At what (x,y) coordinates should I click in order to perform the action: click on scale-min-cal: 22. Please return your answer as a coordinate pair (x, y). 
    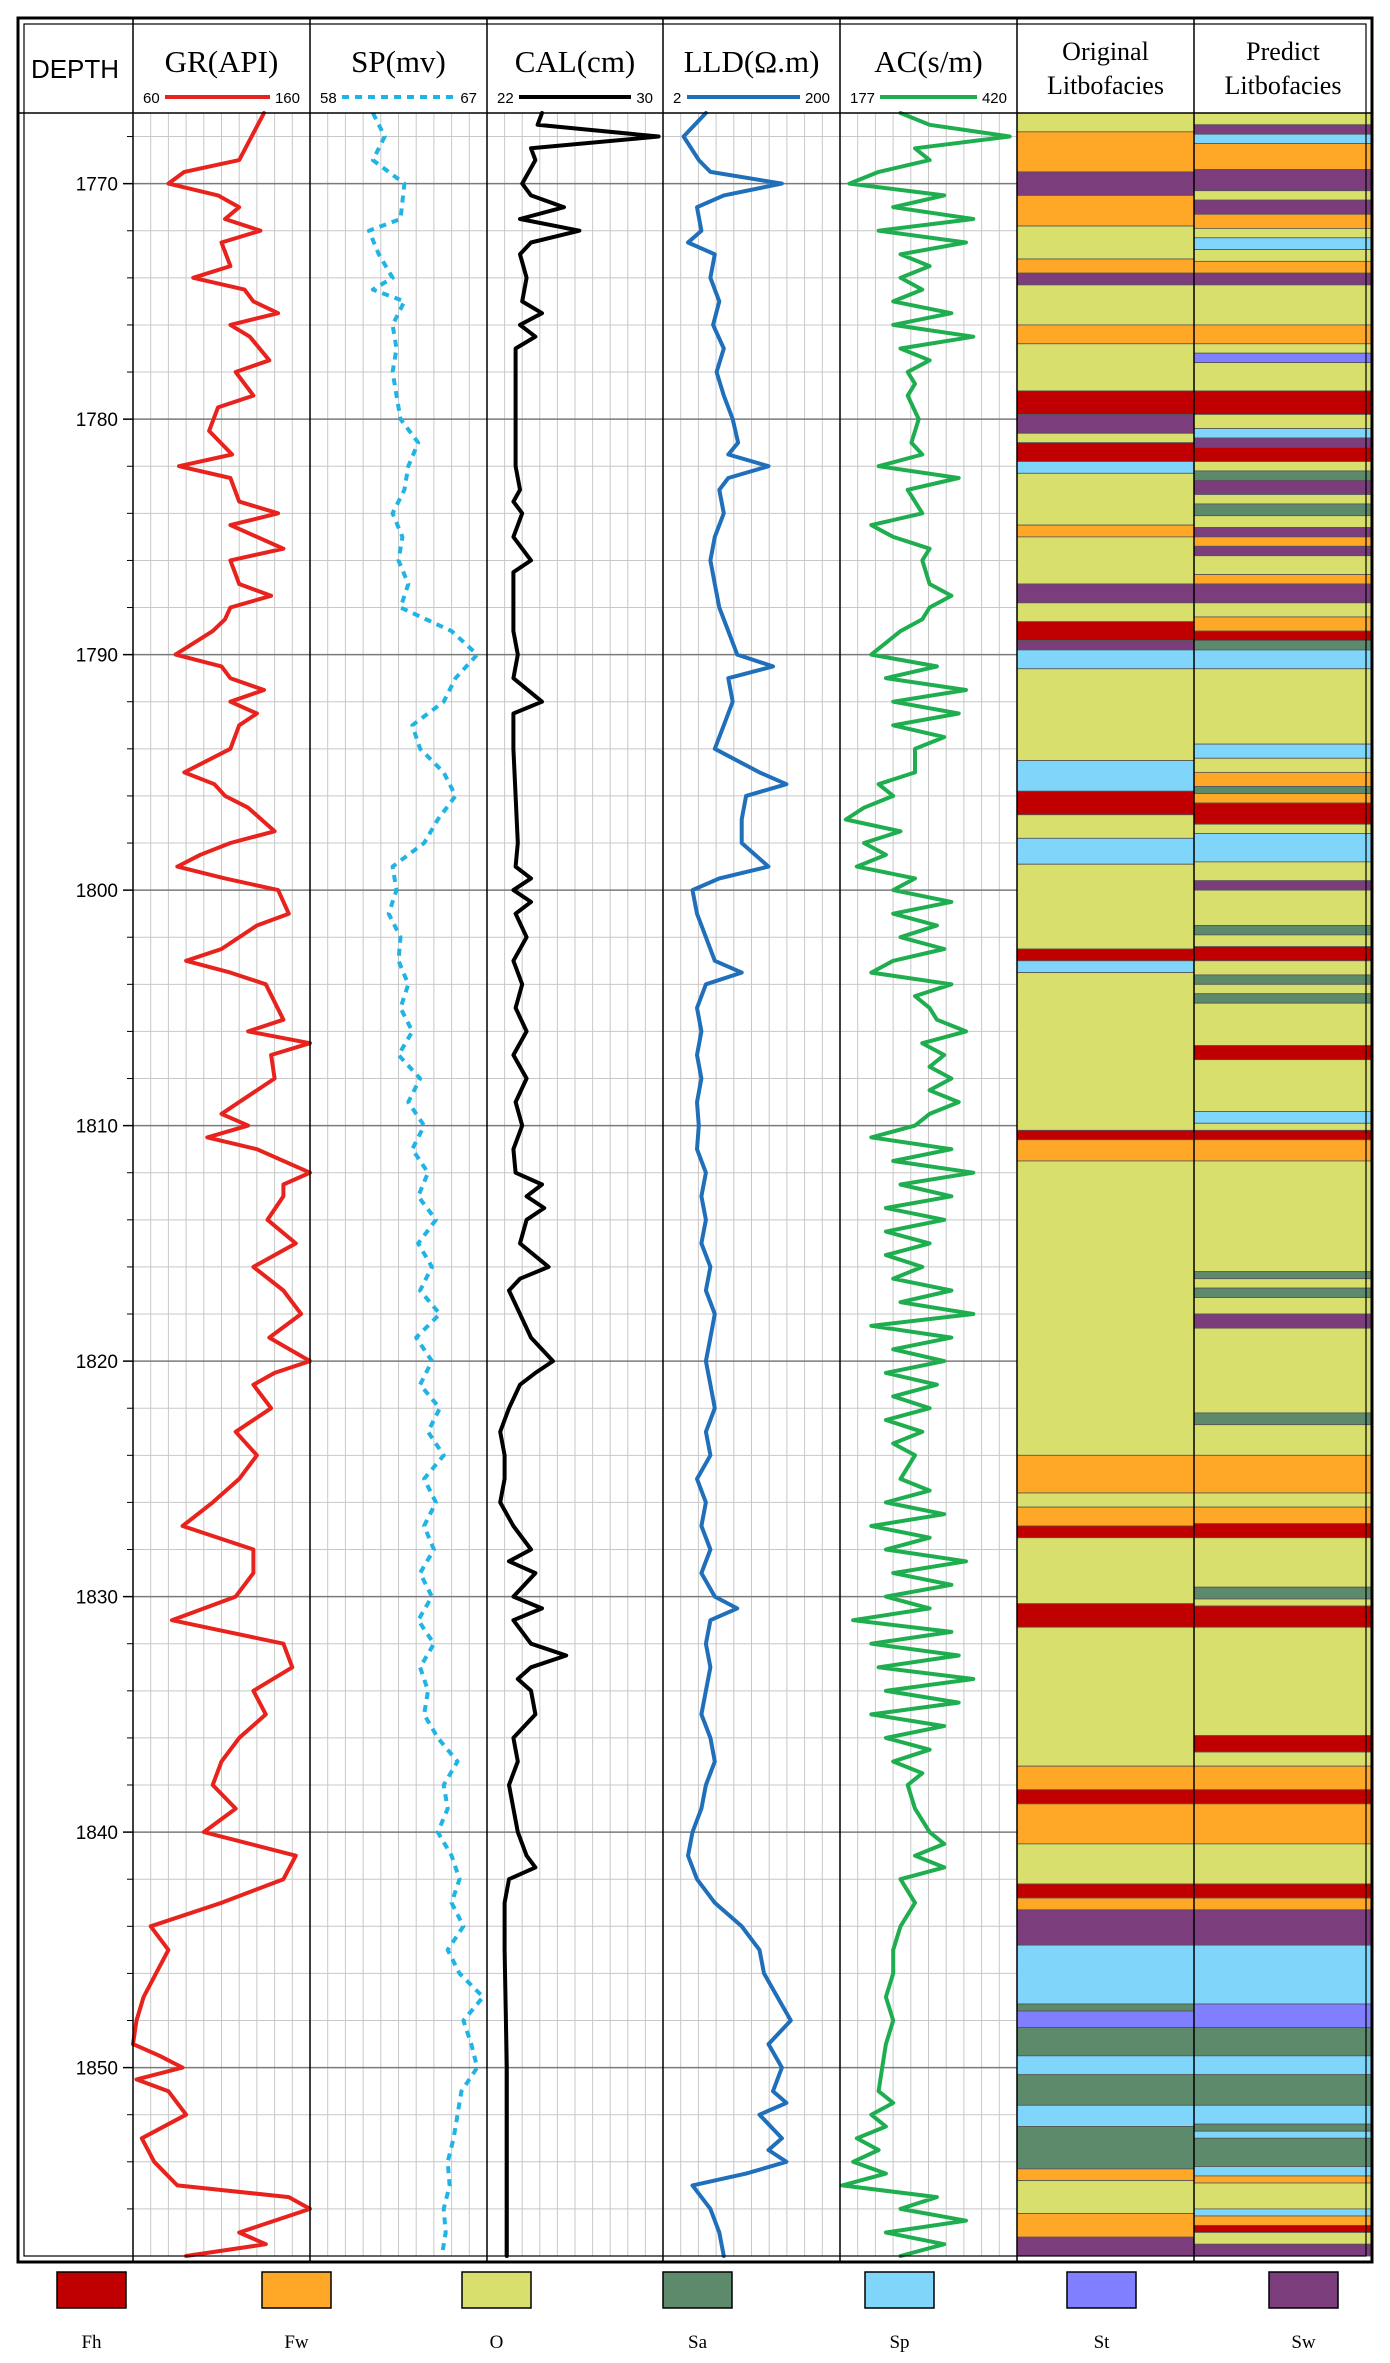
    Looking at the image, I should click on (505, 98).